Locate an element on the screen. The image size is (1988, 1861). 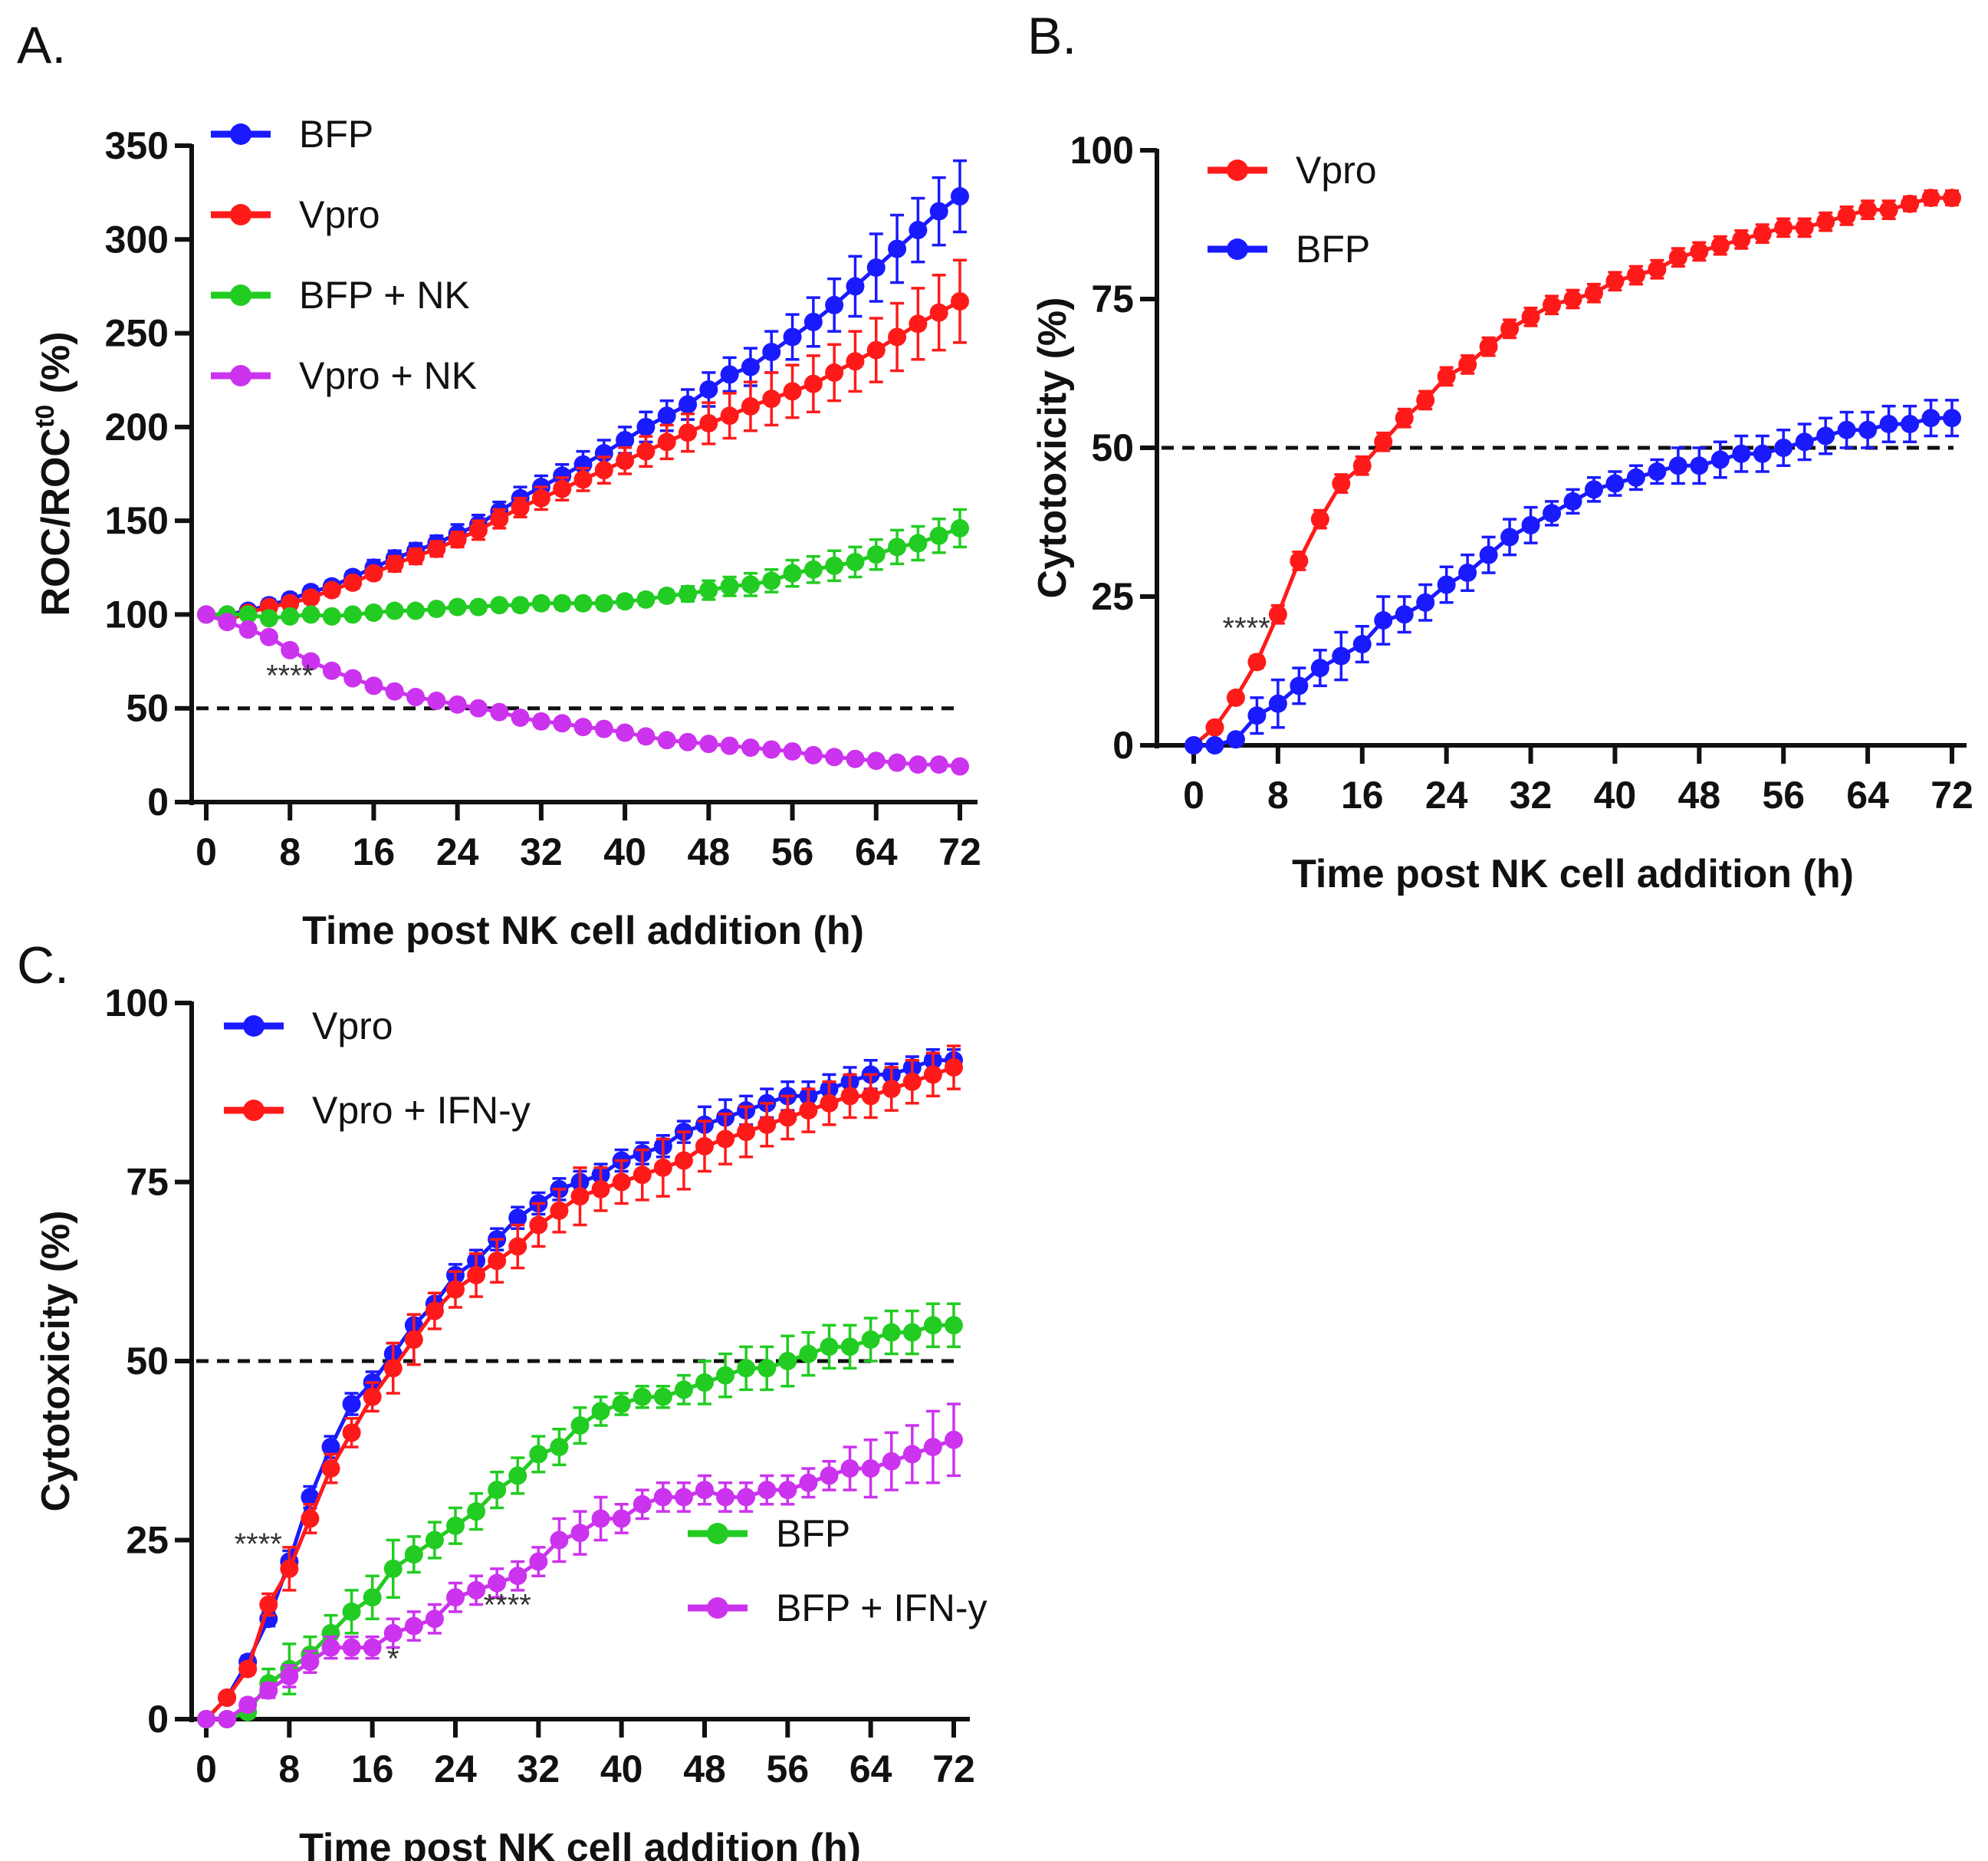
significance-annotation: **** is located at coordinates (1247, 628).